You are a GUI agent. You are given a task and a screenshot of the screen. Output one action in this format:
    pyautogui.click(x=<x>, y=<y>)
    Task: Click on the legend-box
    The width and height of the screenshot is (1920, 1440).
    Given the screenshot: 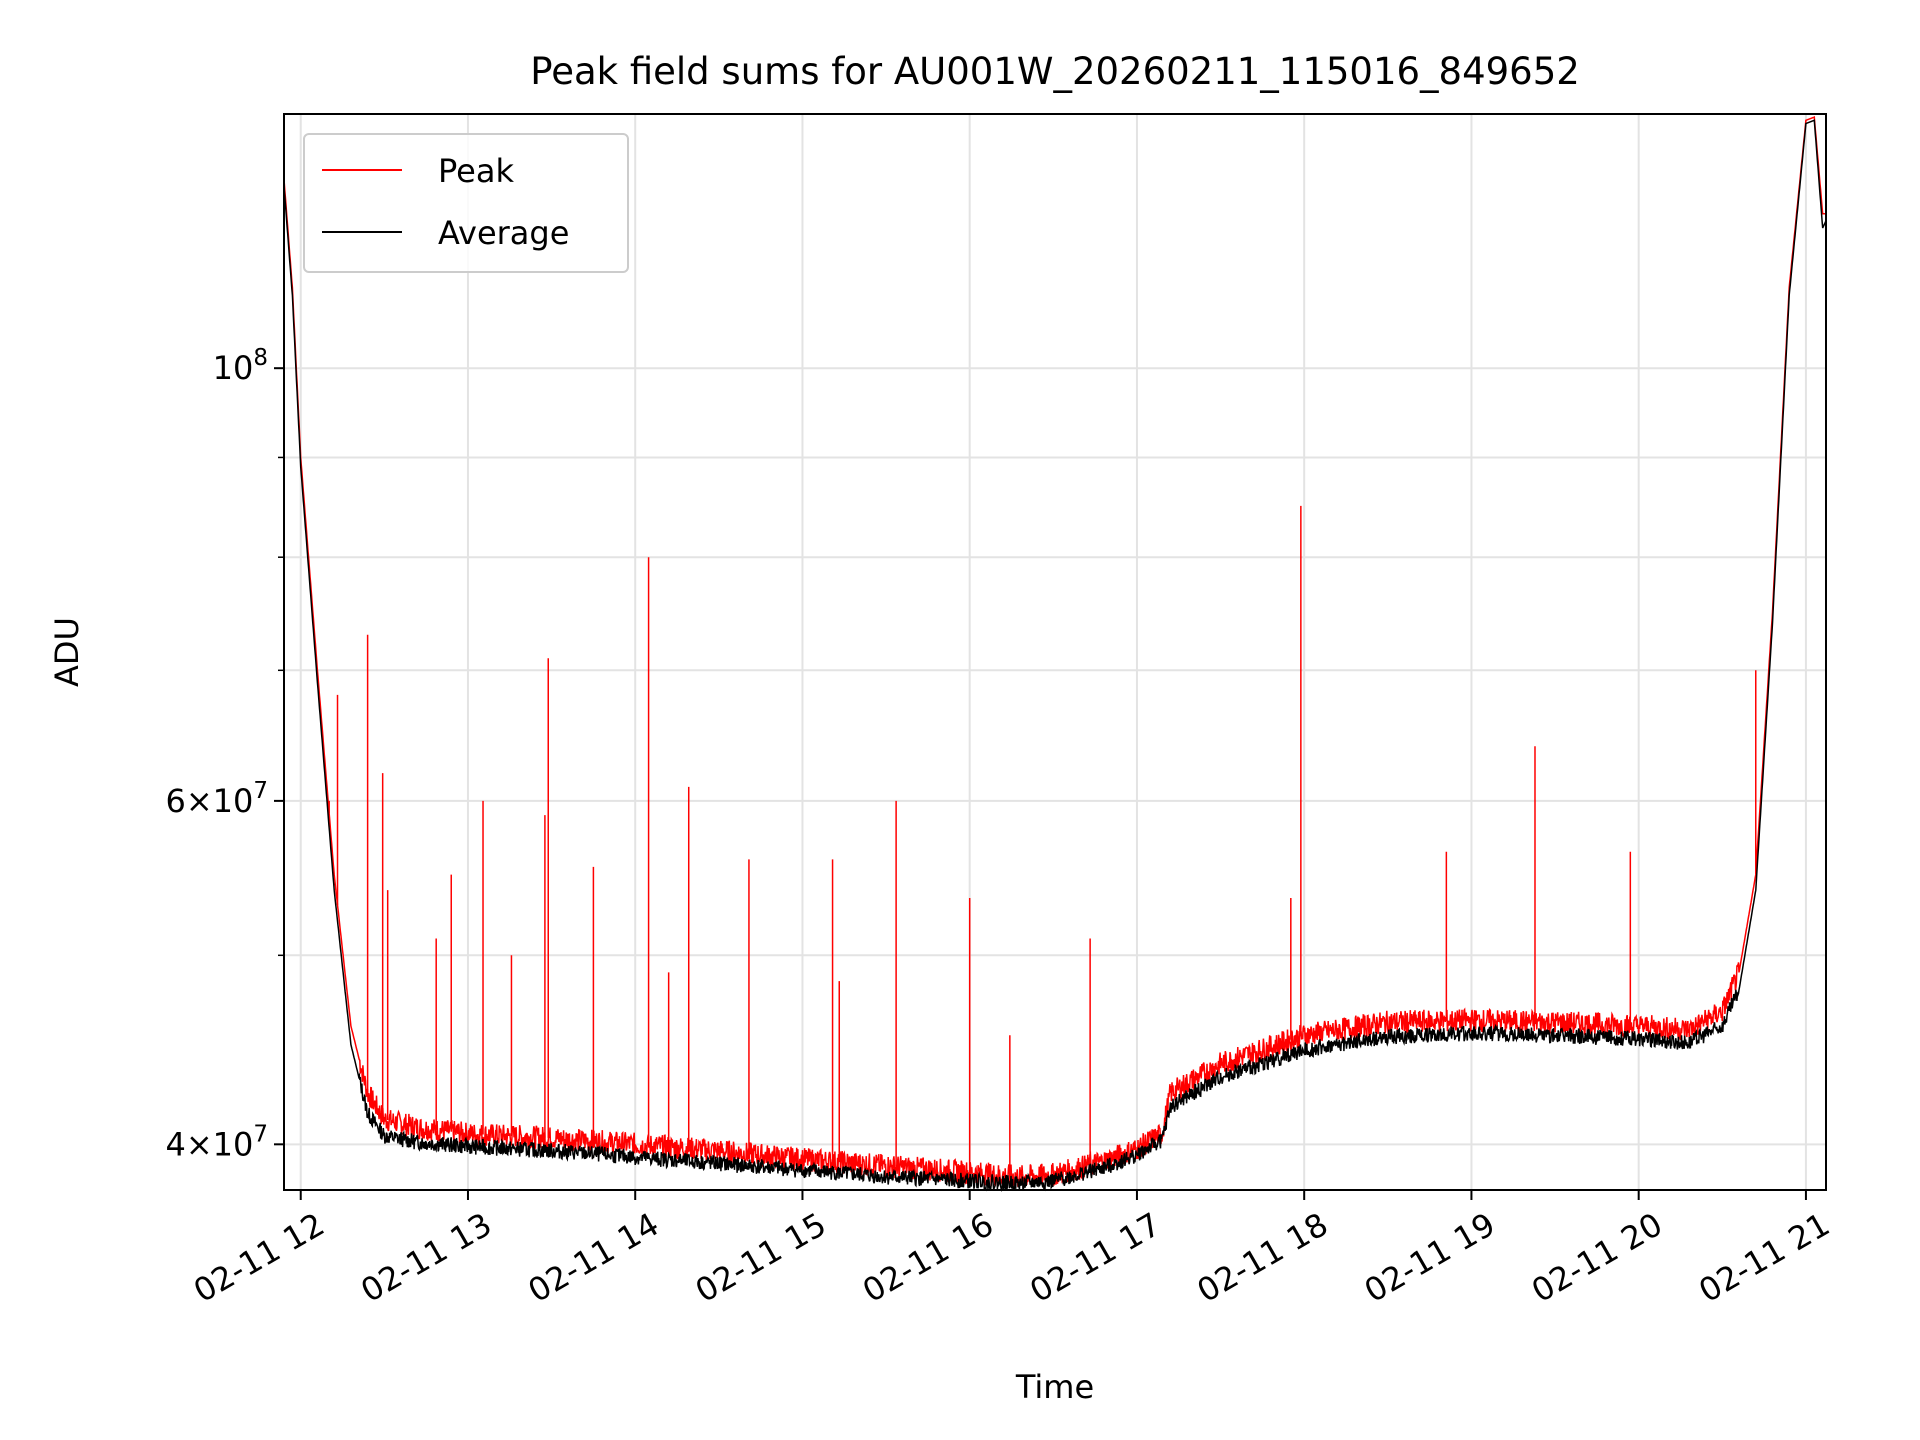 What is the action you would take?
    pyautogui.click(x=466, y=203)
    